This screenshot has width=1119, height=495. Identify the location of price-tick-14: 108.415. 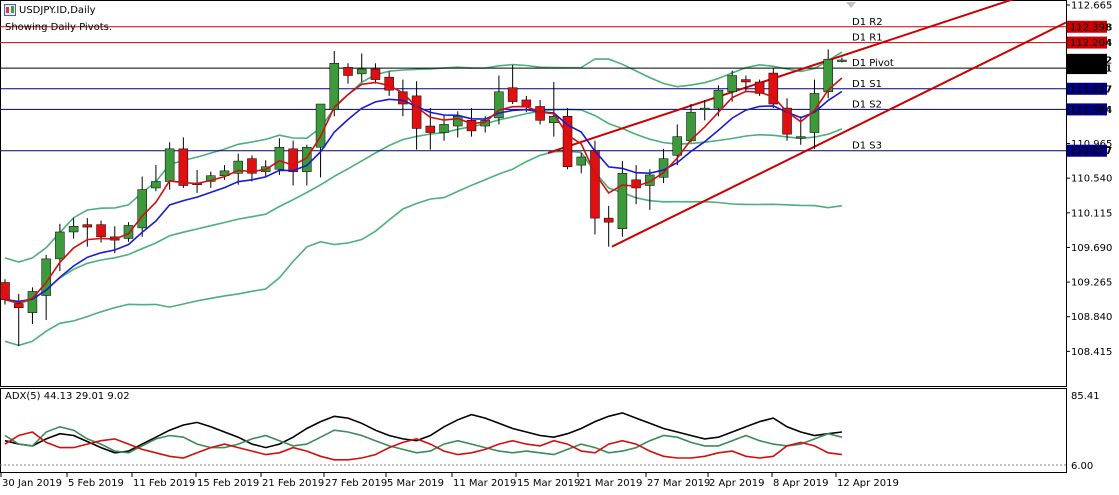
(1091, 352).